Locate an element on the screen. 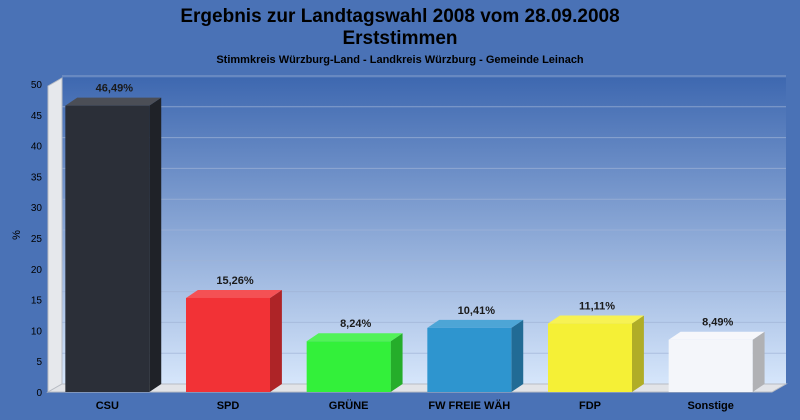  y-tick-label: 50 is located at coordinates (37, 85).